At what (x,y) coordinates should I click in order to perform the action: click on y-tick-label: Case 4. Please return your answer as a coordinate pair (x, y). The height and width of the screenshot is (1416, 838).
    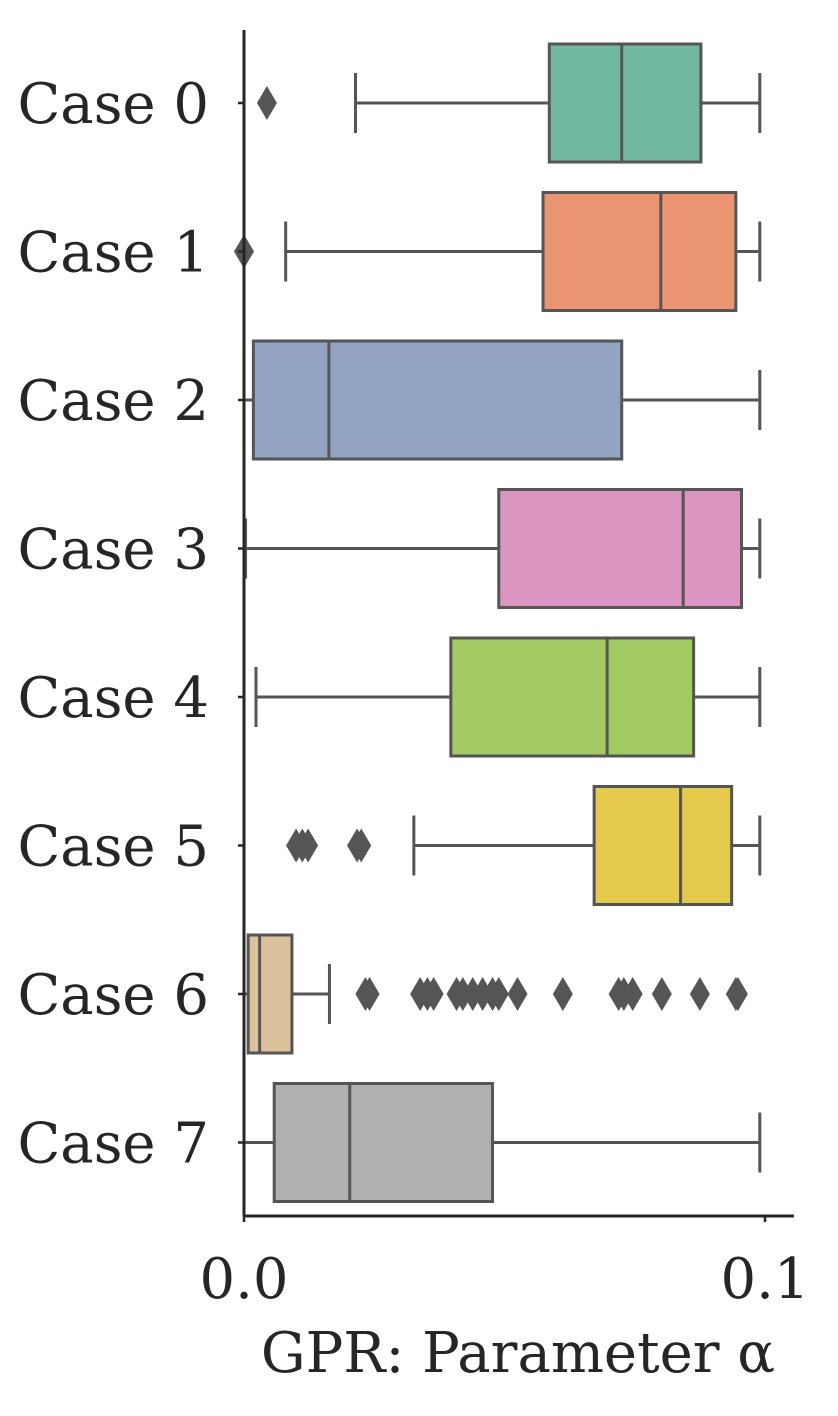
    Looking at the image, I should click on (113, 698).